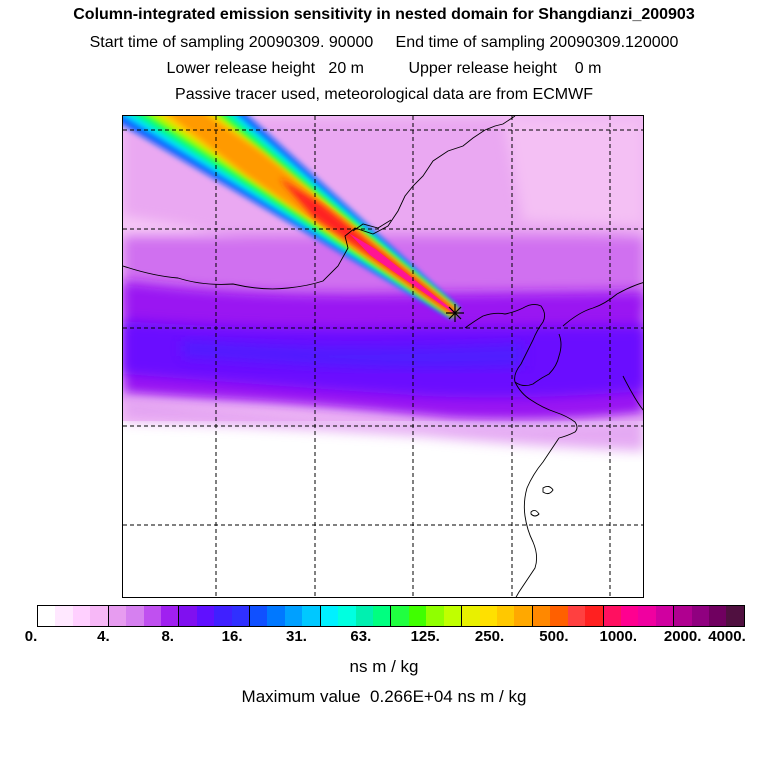 Image resolution: width=768 pixels, height=768 pixels. What do you see at coordinates (632, 393) in the screenshot?
I see `coastline-korea-south` at bounding box center [632, 393].